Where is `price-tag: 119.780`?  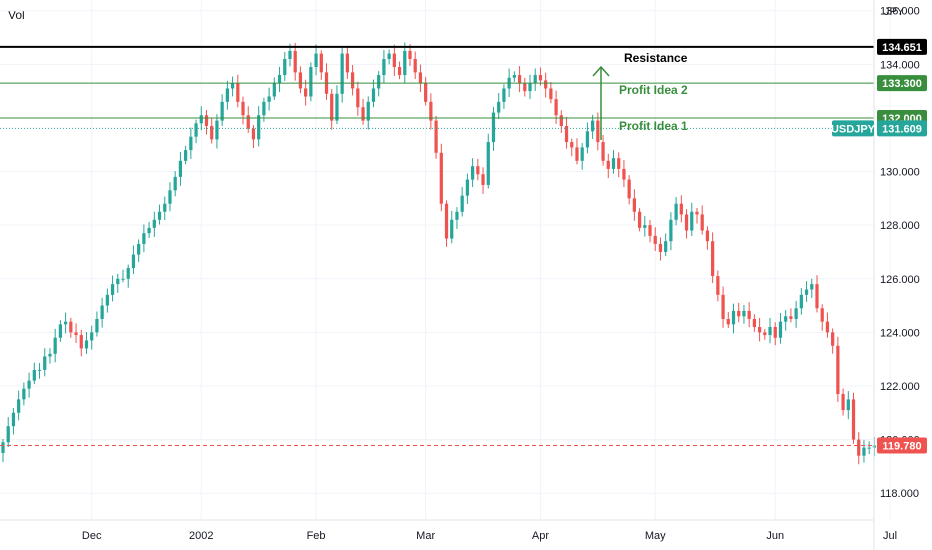
price-tag: 119.780 is located at coordinates (901, 446).